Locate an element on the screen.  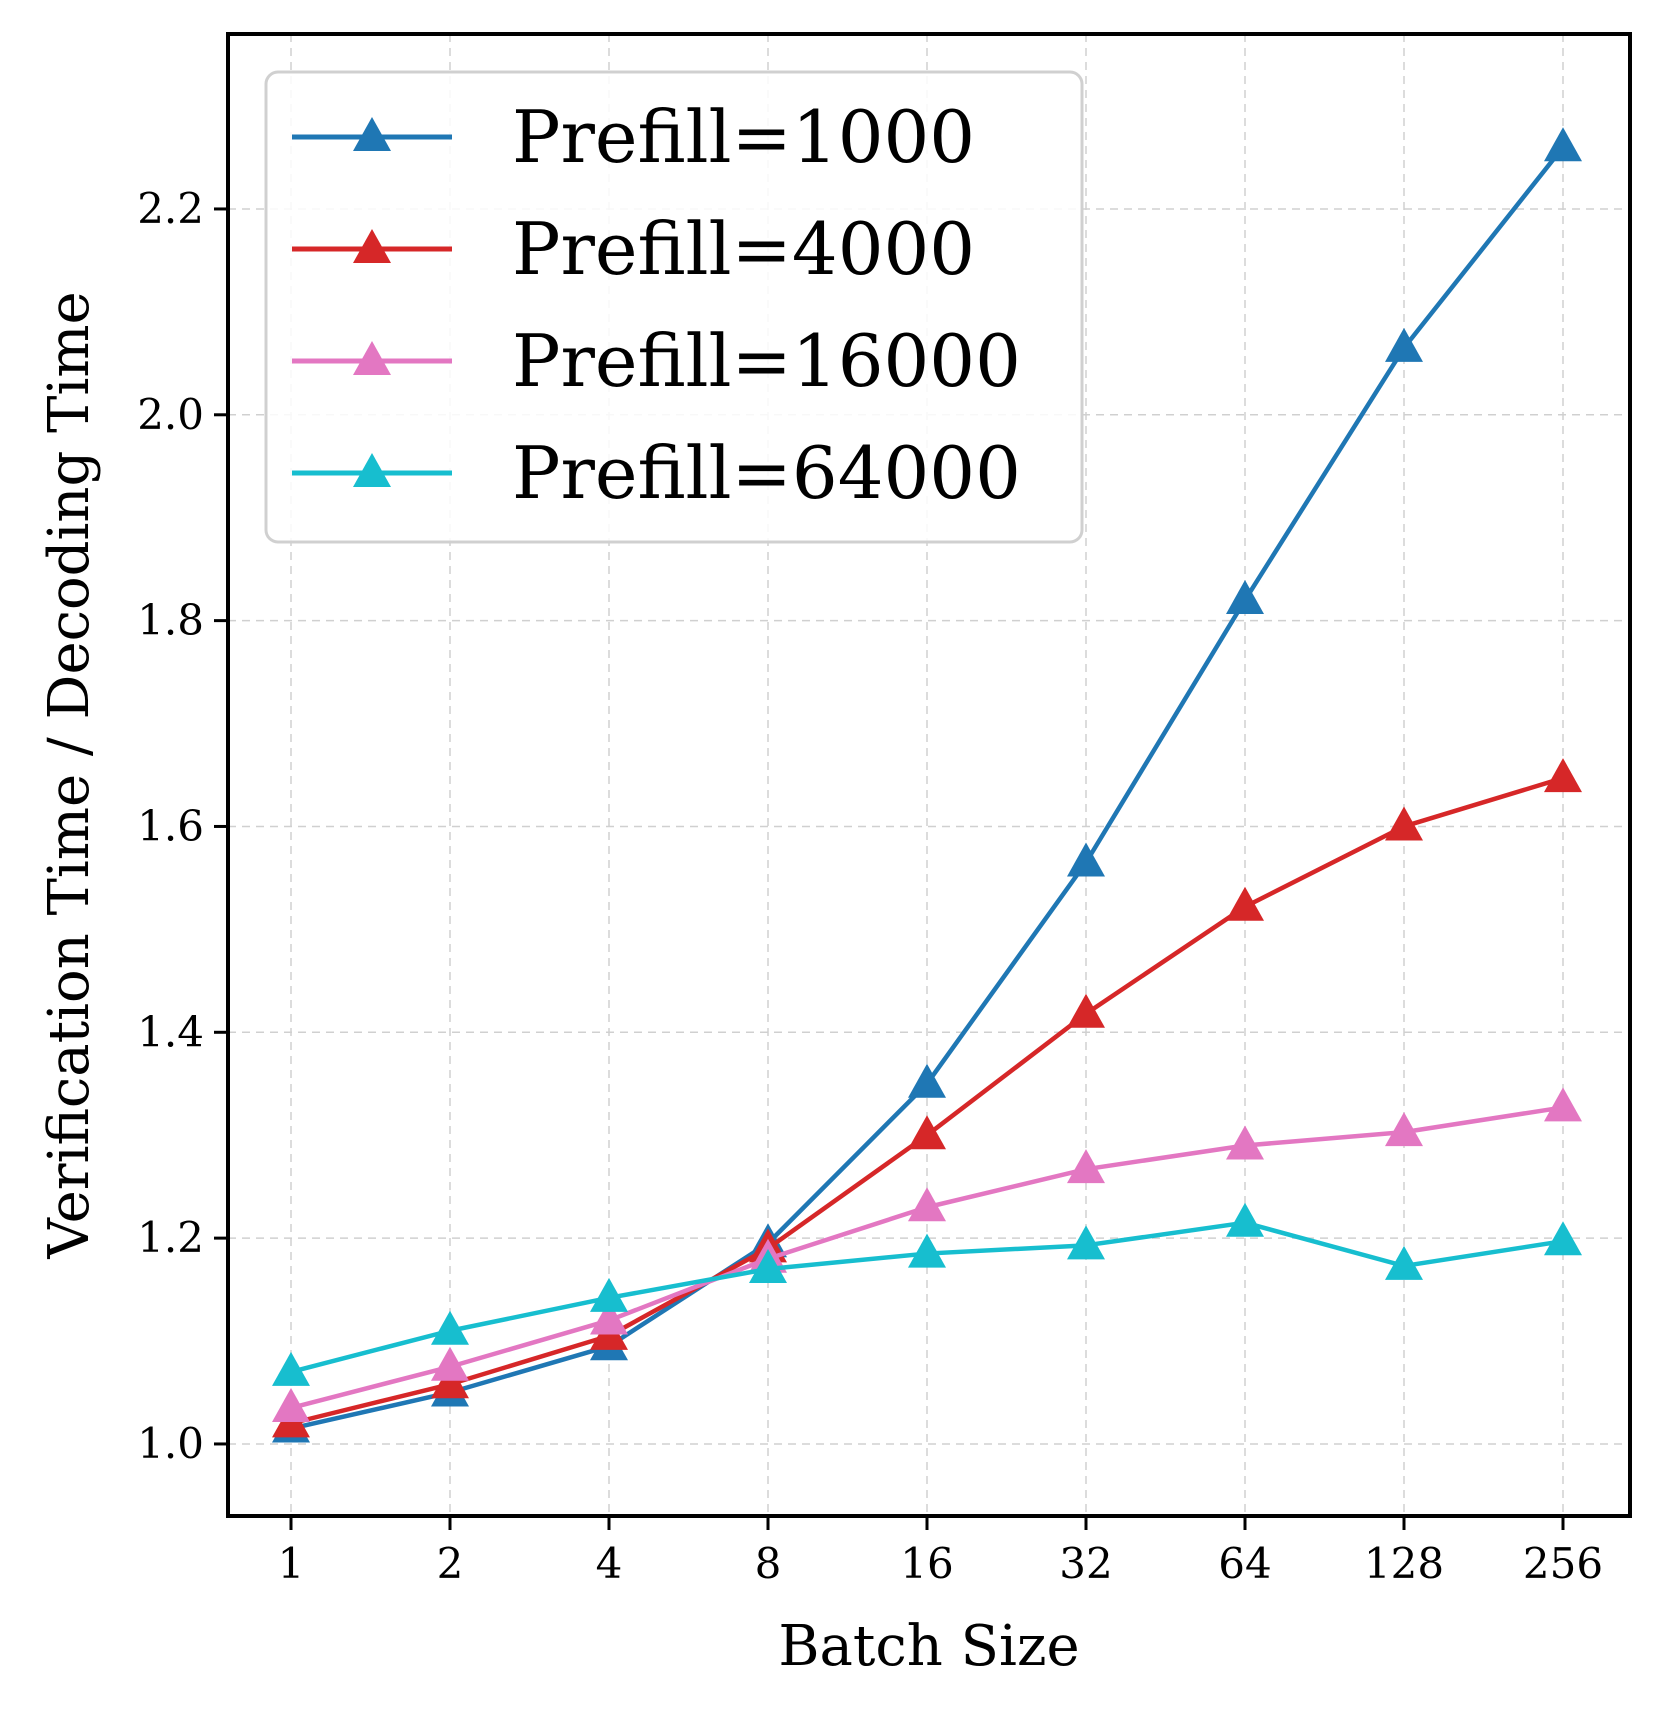
y-tick-label: 2.0 is located at coordinates (170, 414).